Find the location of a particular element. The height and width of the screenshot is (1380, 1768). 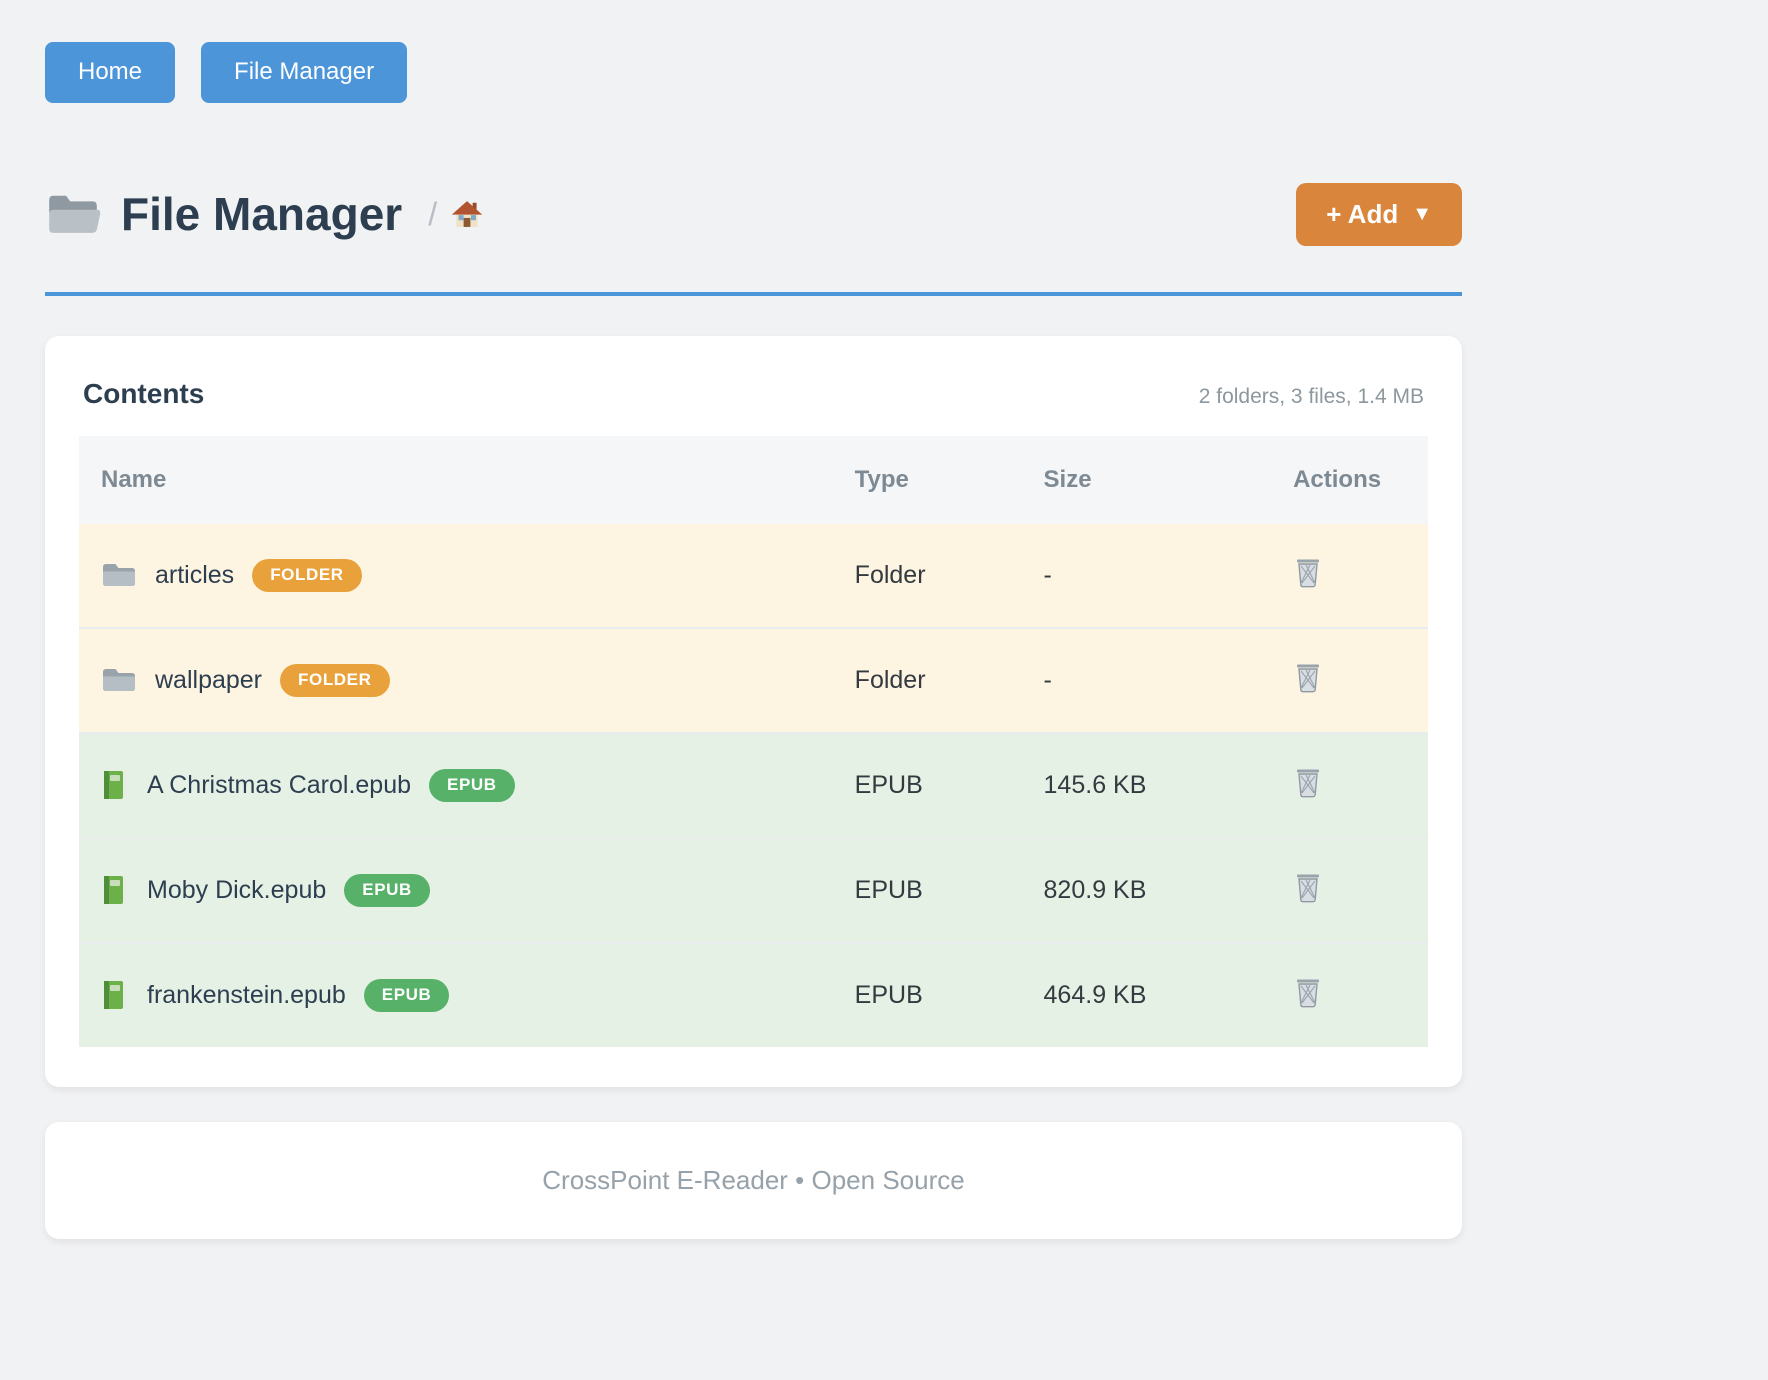

column-header-name: Name is located at coordinates (467, 479).